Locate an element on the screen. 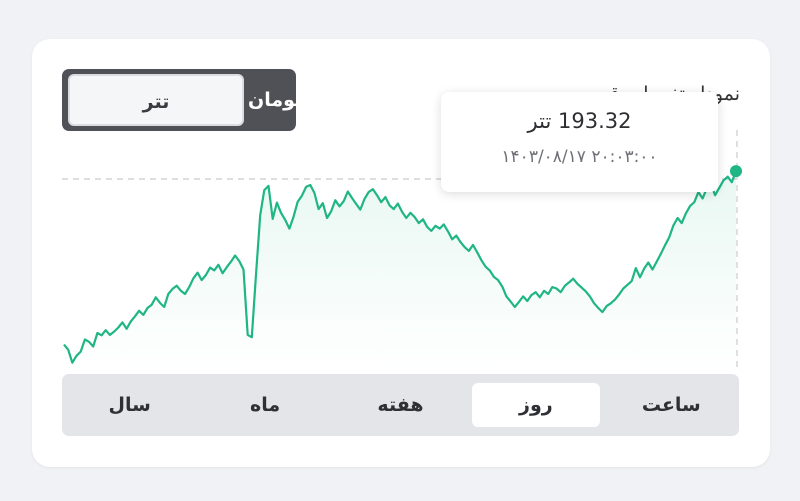  tooltip-price: 193.32 تتر is located at coordinates (579, 121).